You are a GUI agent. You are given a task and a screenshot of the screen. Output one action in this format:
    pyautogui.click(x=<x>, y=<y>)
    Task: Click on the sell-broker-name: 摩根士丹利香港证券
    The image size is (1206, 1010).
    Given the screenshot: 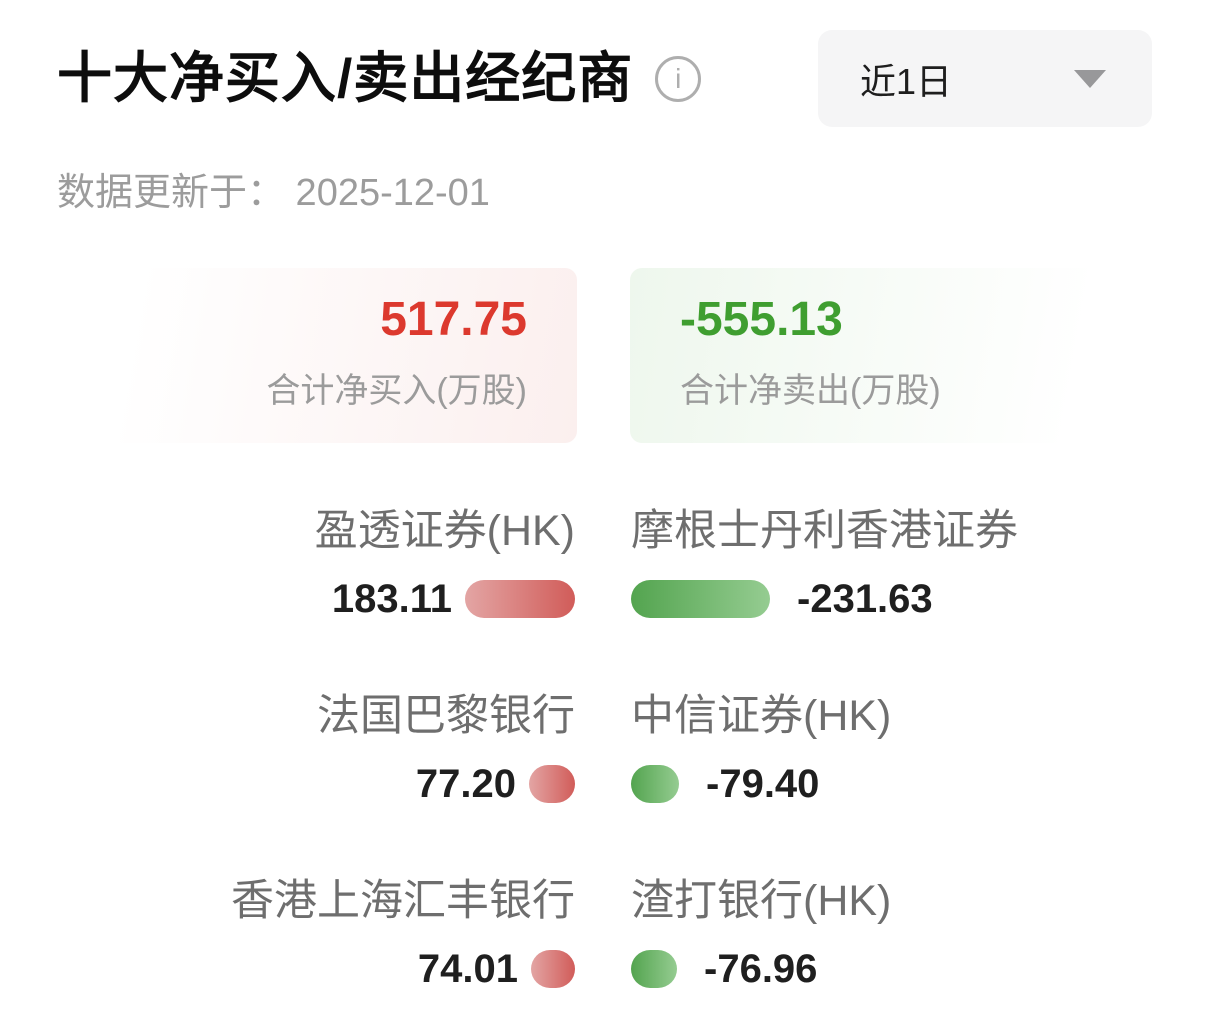 What is the action you would take?
    pyautogui.click(x=824, y=531)
    